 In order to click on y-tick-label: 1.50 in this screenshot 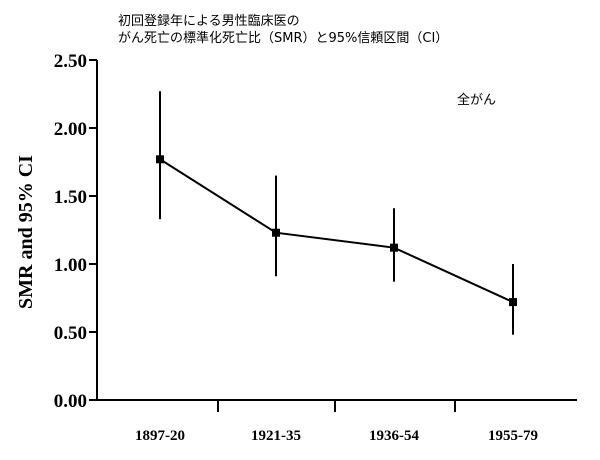, I will do `click(70, 197)`.